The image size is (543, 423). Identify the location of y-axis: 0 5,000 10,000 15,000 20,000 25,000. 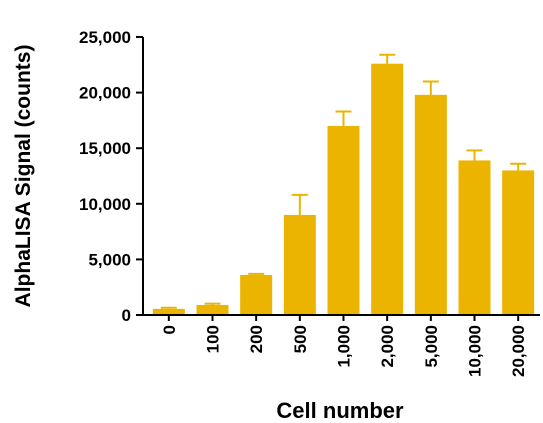
(111, 176).